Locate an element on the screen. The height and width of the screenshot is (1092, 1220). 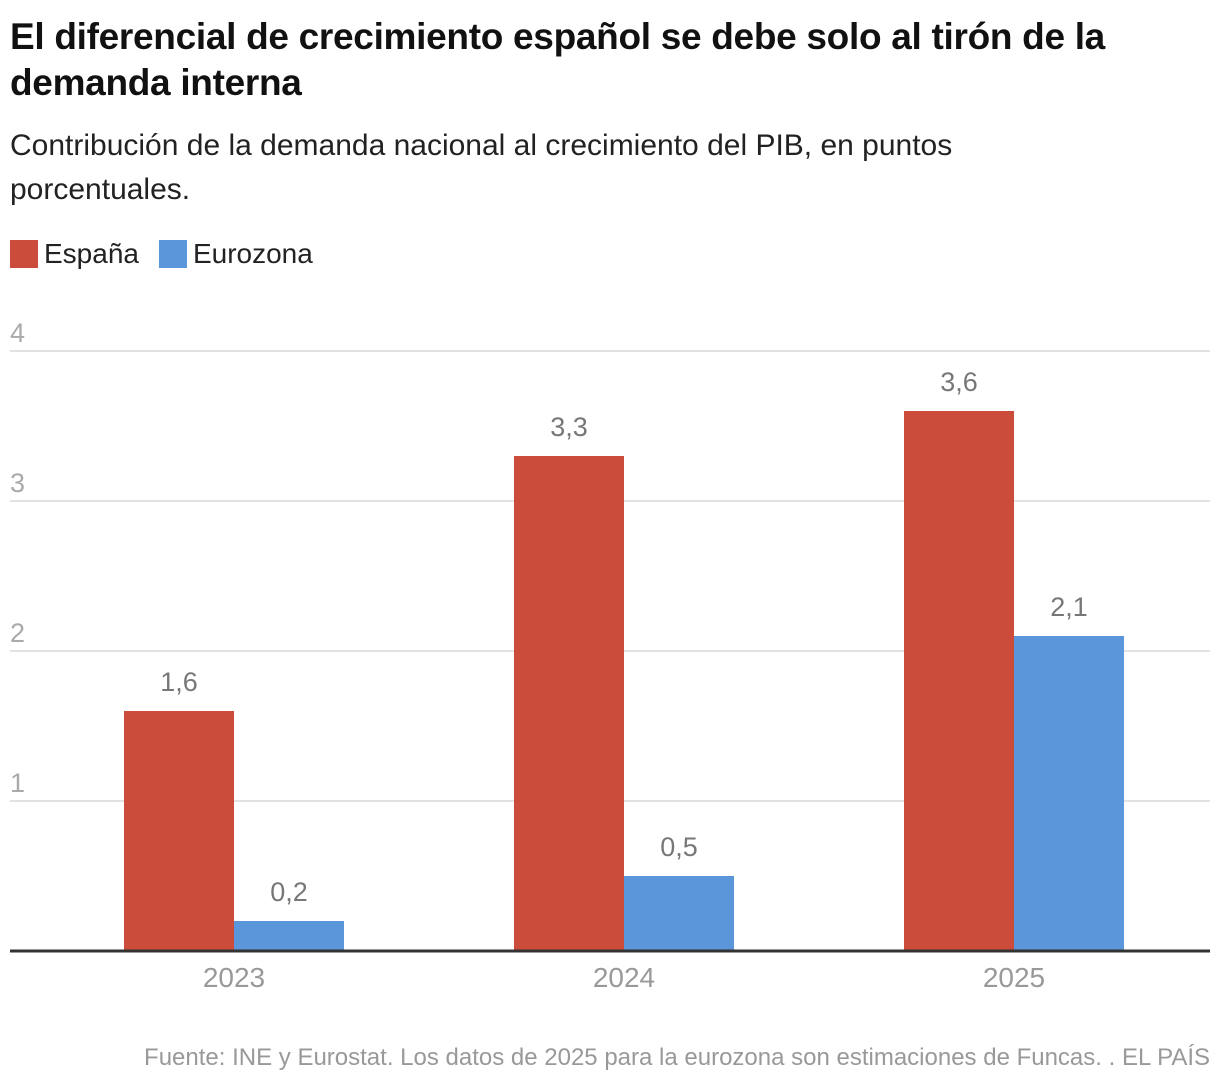
legend: España Eurozona is located at coordinates (171, 254).